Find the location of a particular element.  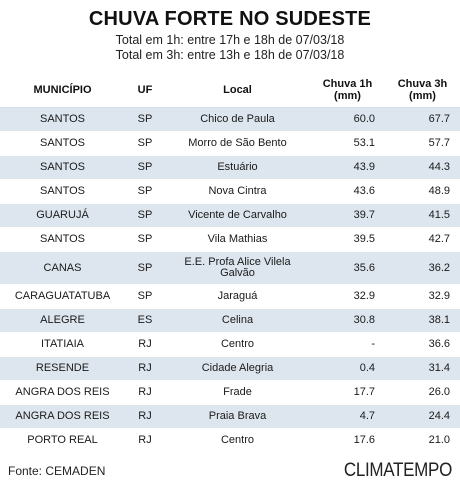

table-row: ITATIAIA RJ Centro -36.6 is located at coordinates (230, 344).